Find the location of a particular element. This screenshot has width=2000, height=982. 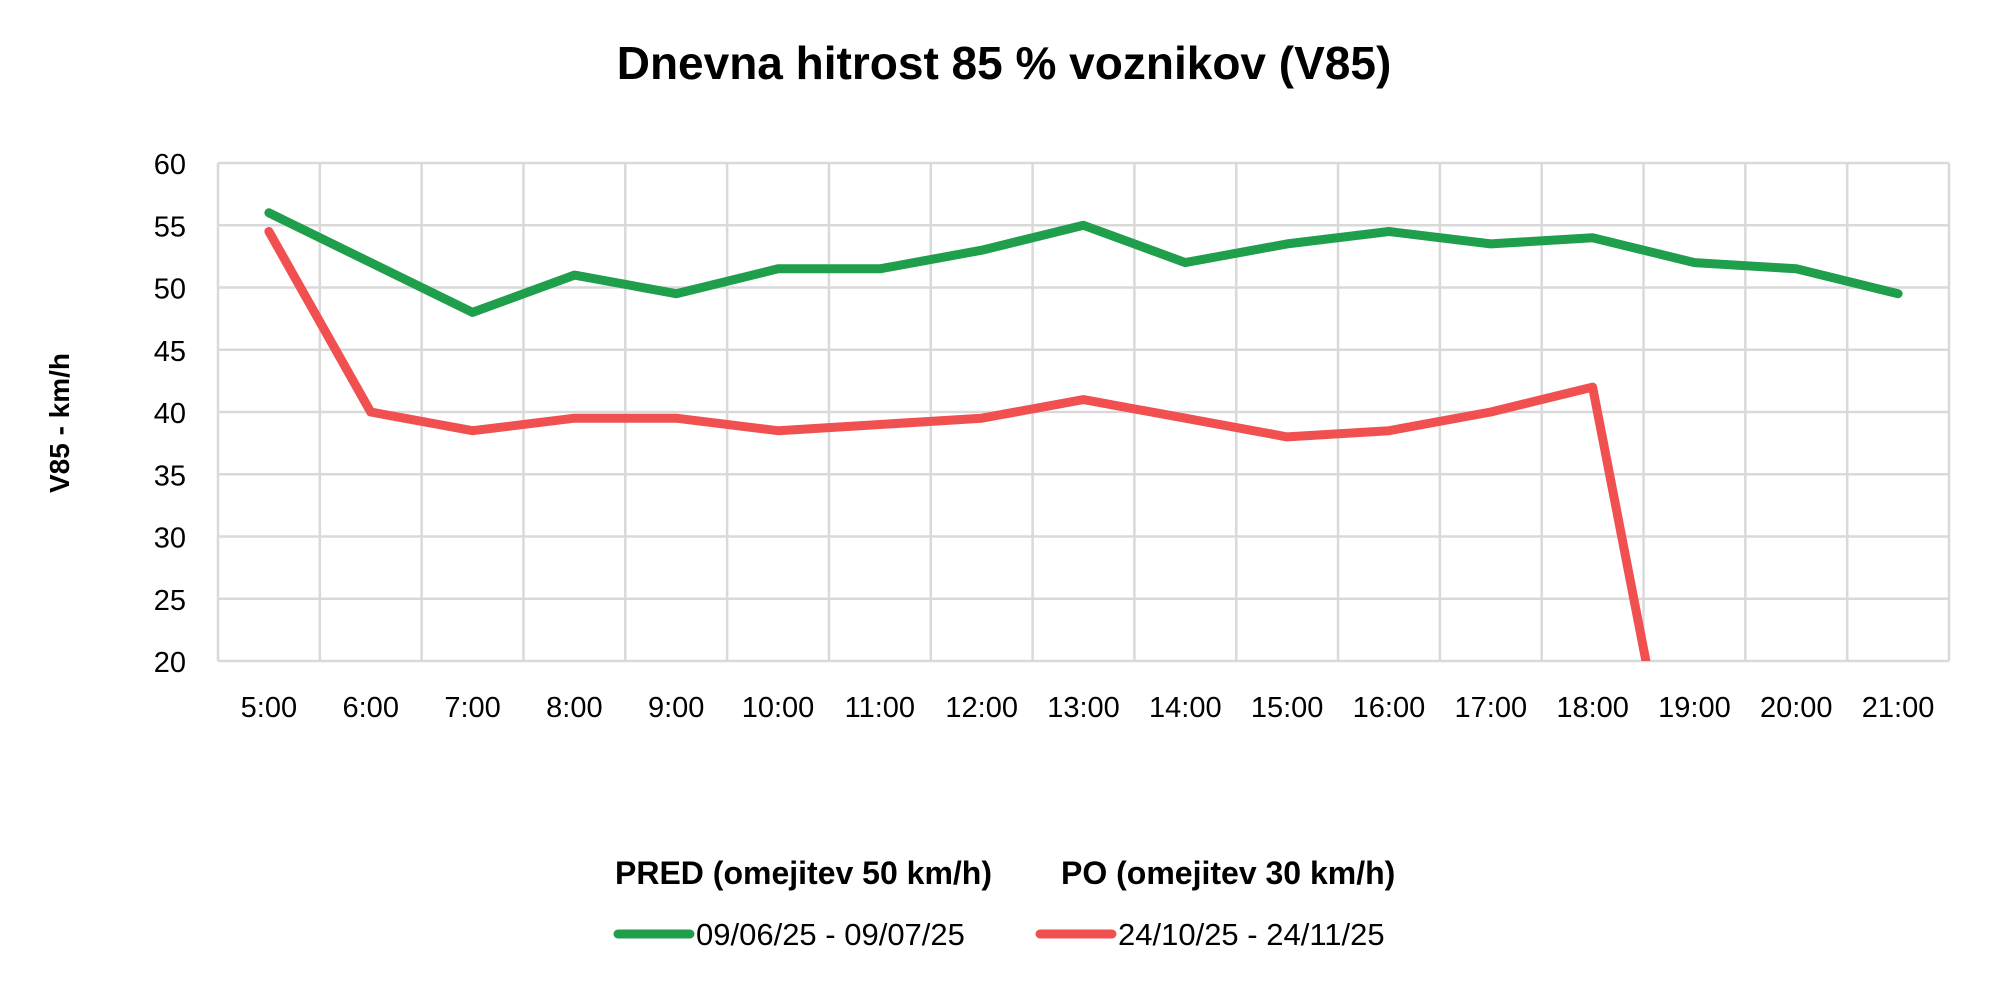

y-tick-label: 45 is located at coordinates (170, 352).